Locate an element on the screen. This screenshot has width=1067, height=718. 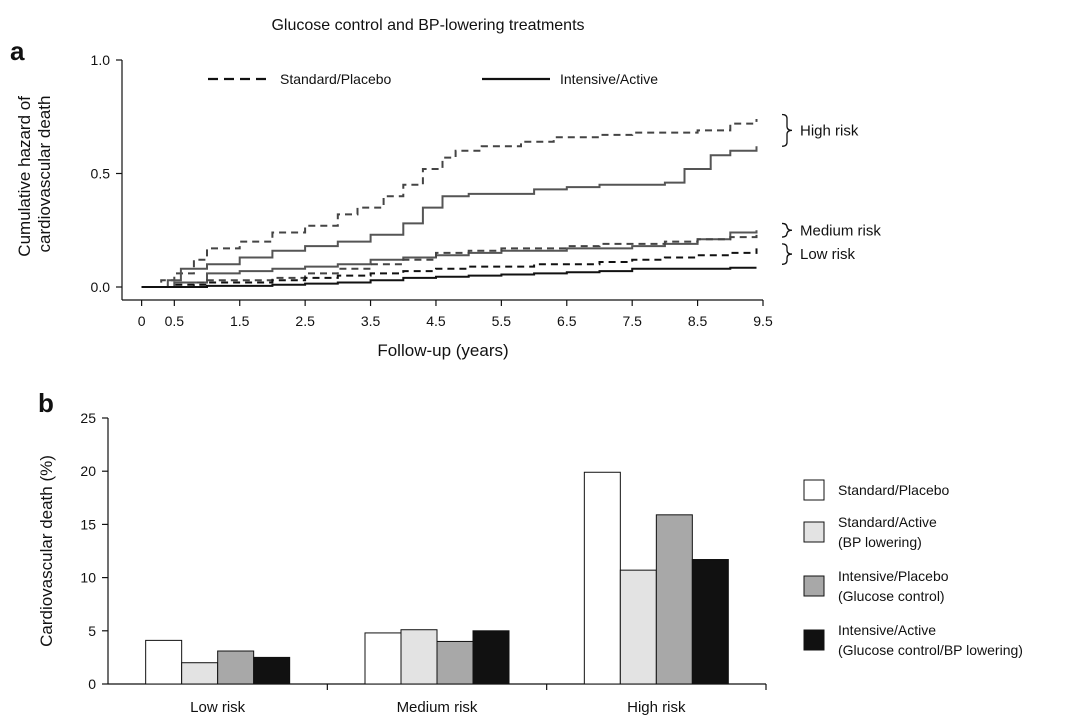
legend-label-intensive-placebo-glucose-control: Intensive/Placebo (Glucose control) is located at coordinates (893, 586).